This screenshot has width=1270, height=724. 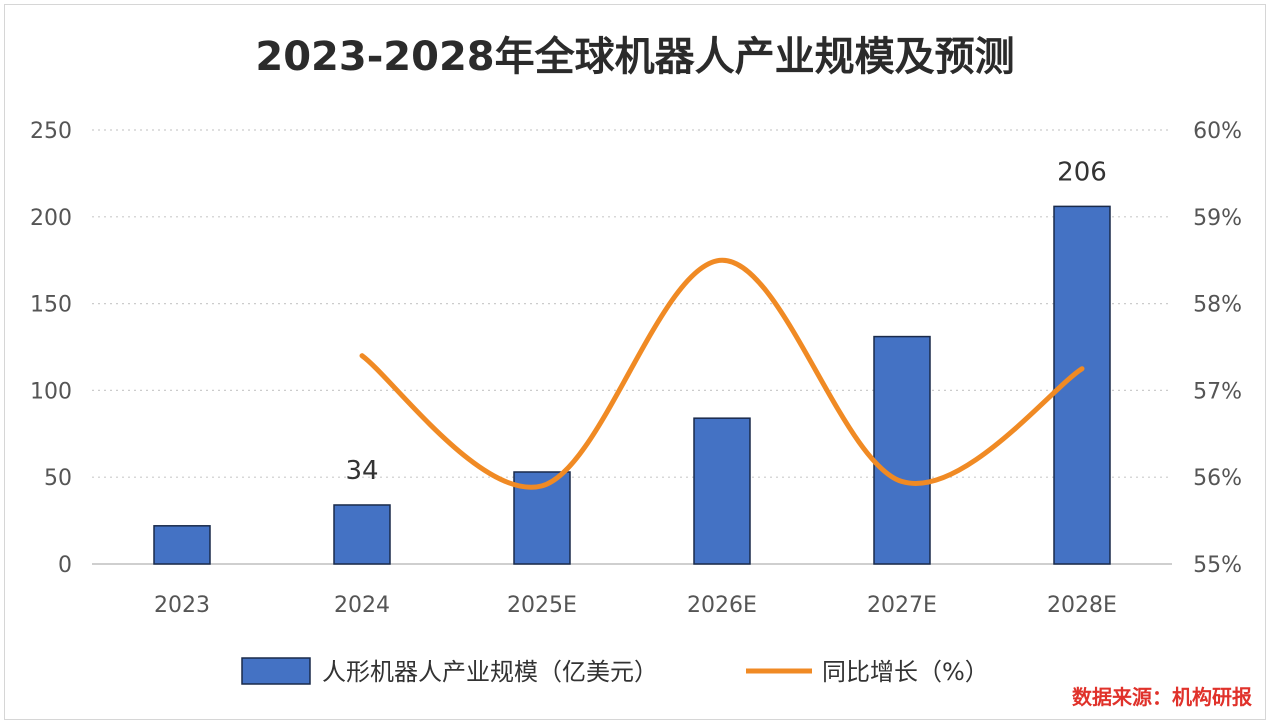 What do you see at coordinates (1217, 565) in the screenshot?
I see `right-tick-label: 55%` at bounding box center [1217, 565].